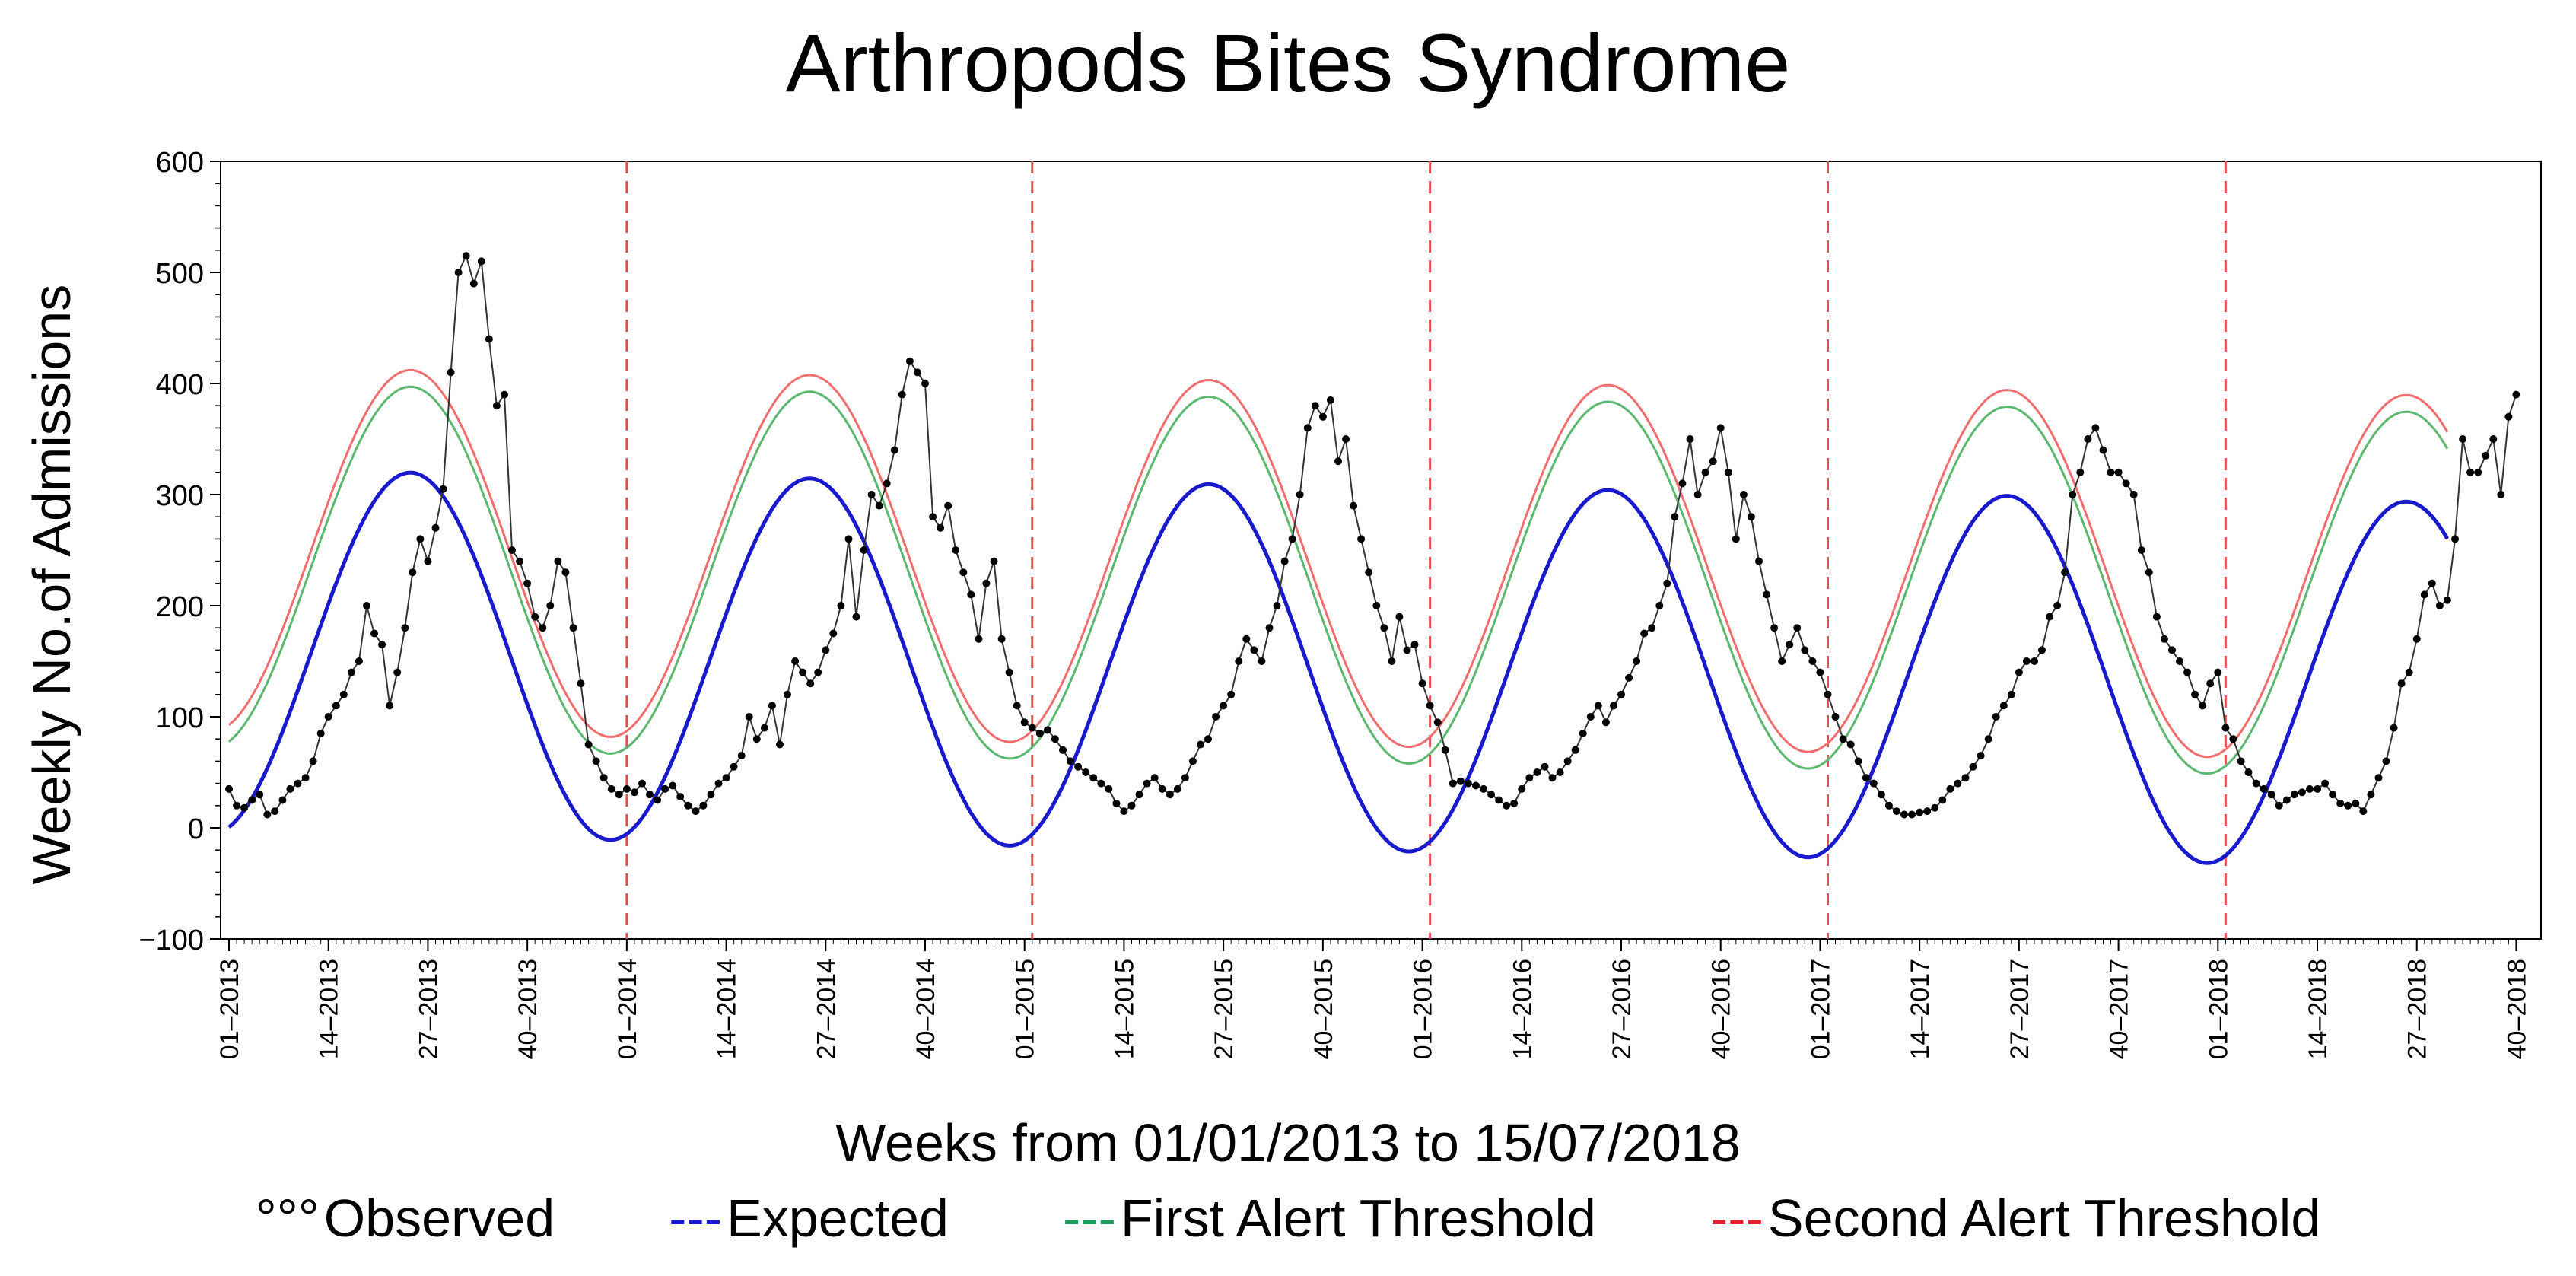 This screenshot has height=1276, width=2576. What do you see at coordinates (1330, 1218) in the screenshot?
I see `legend-item-first-alert: --- First Alert Threshold` at bounding box center [1330, 1218].